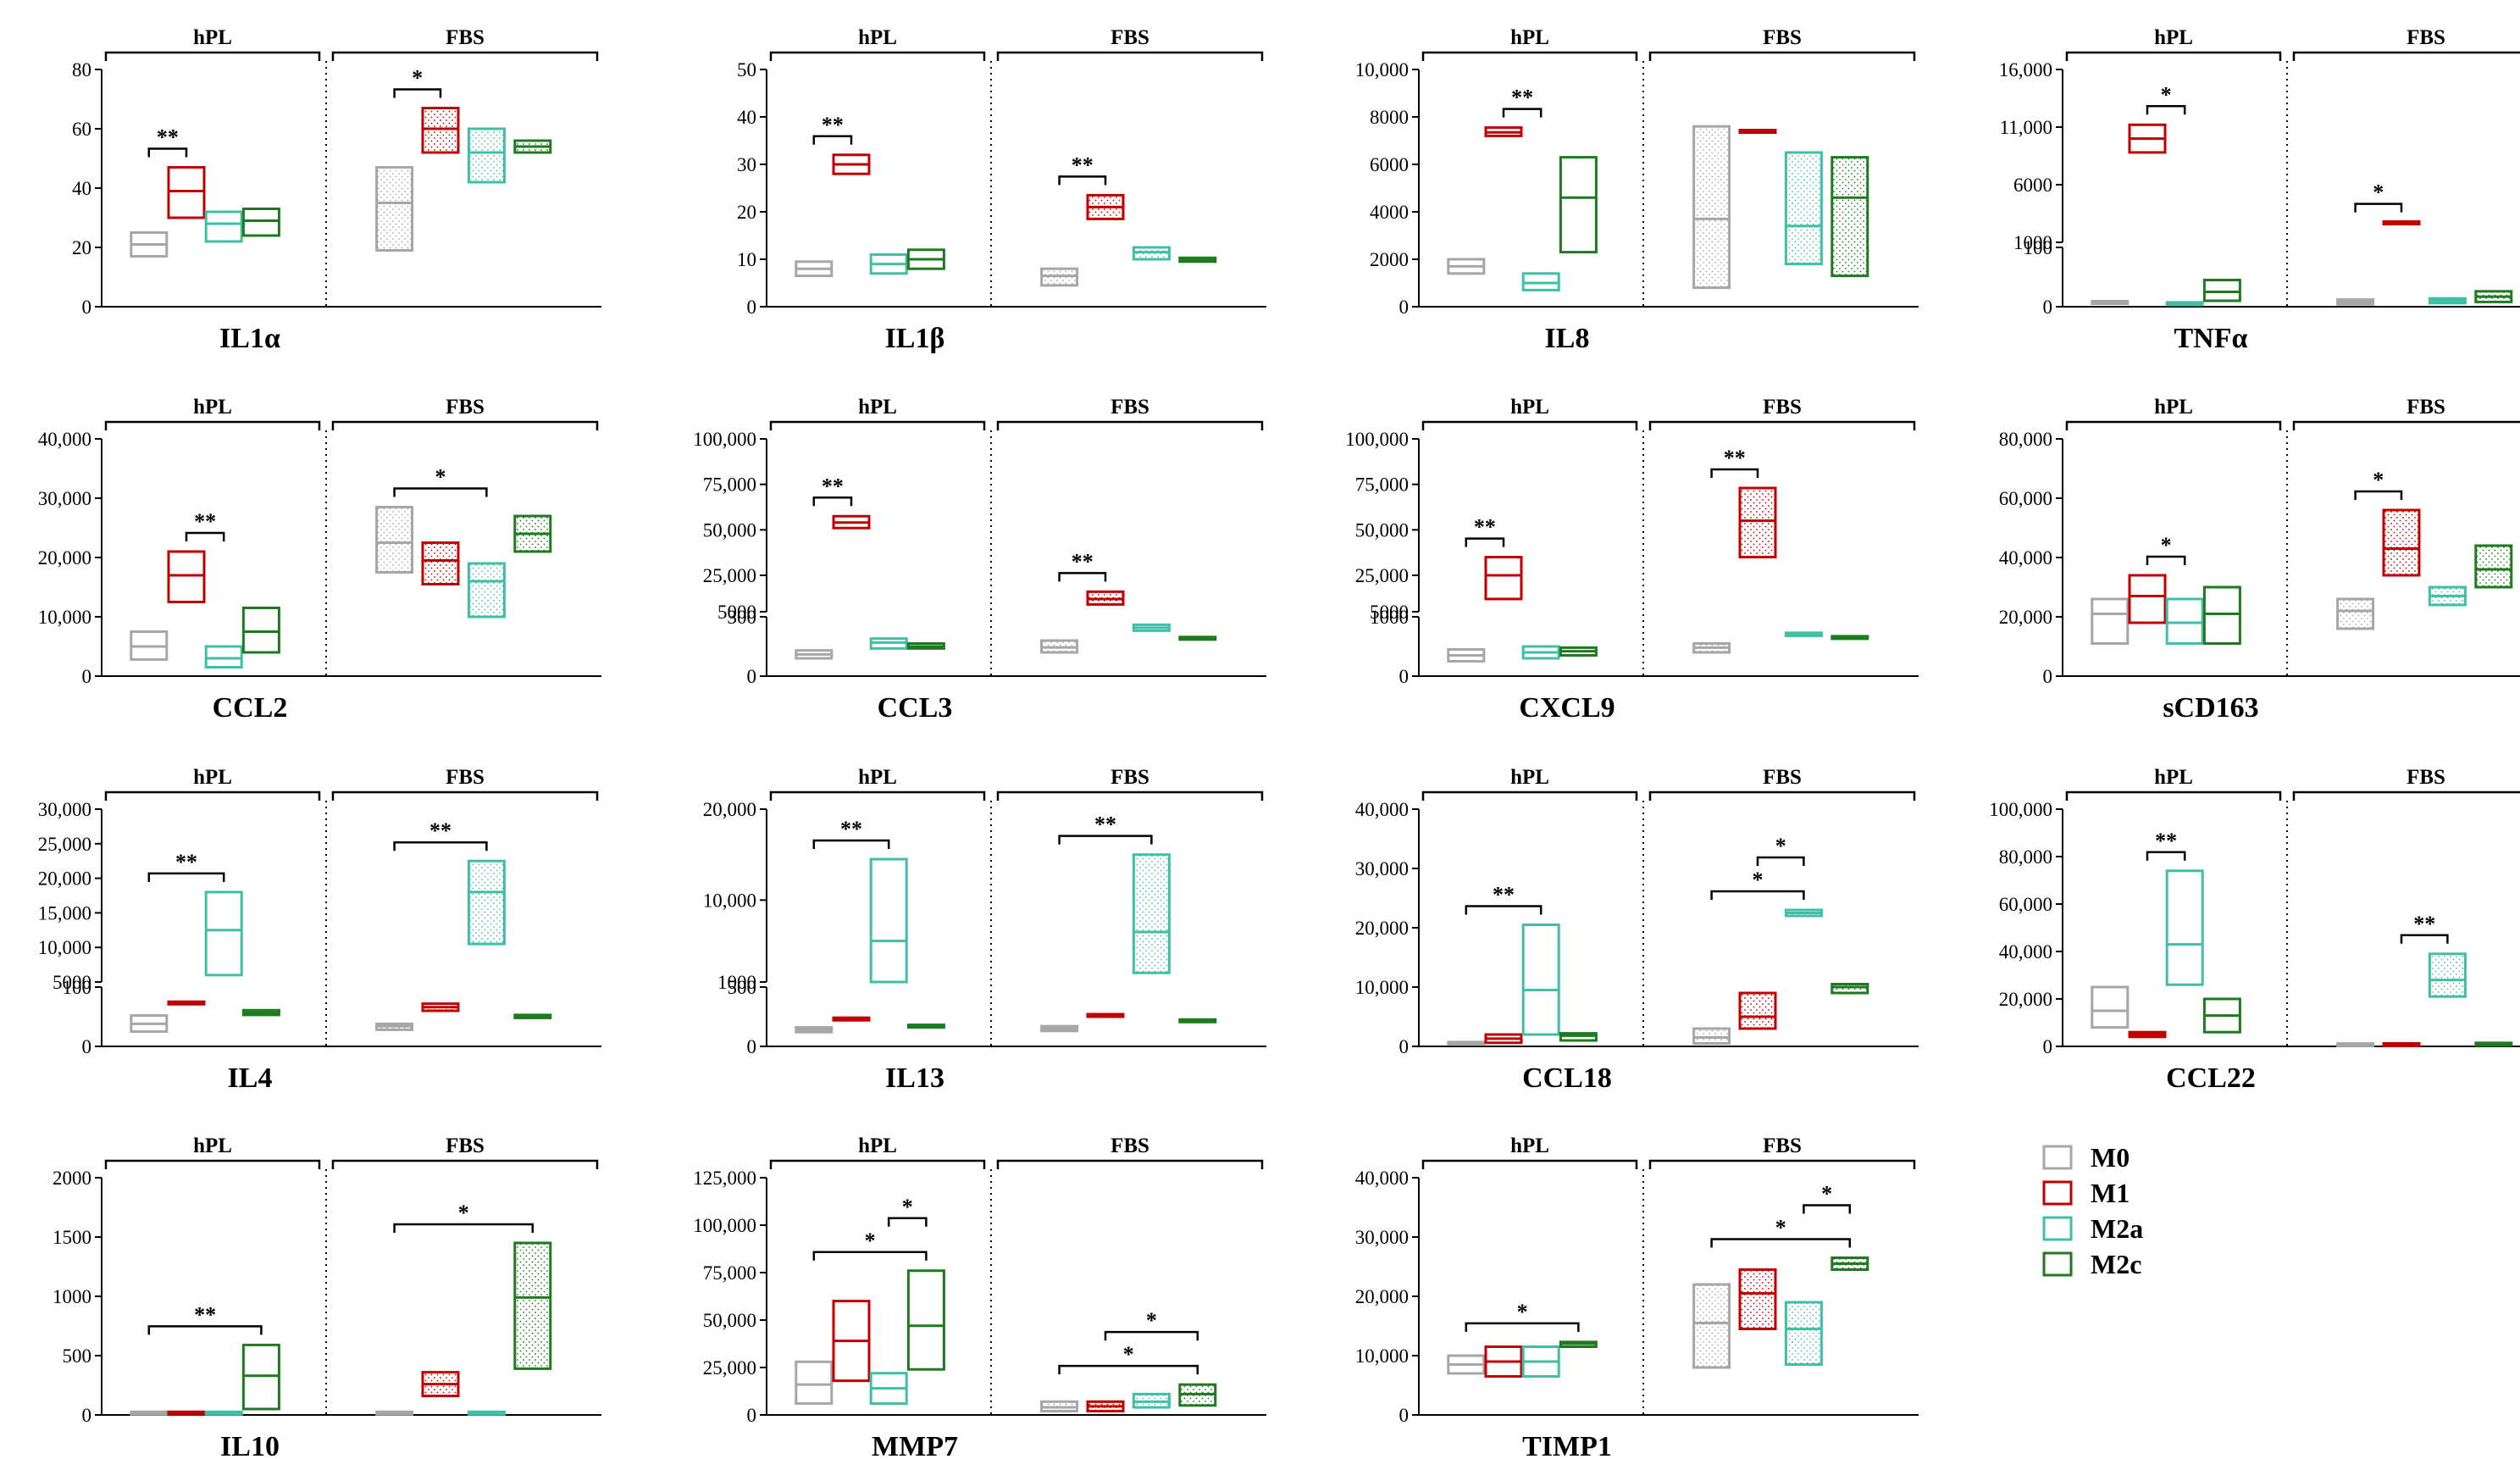  What do you see at coordinates (2211, 339) in the screenshot?
I see `chart-title: TNFα` at bounding box center [2211, 339].